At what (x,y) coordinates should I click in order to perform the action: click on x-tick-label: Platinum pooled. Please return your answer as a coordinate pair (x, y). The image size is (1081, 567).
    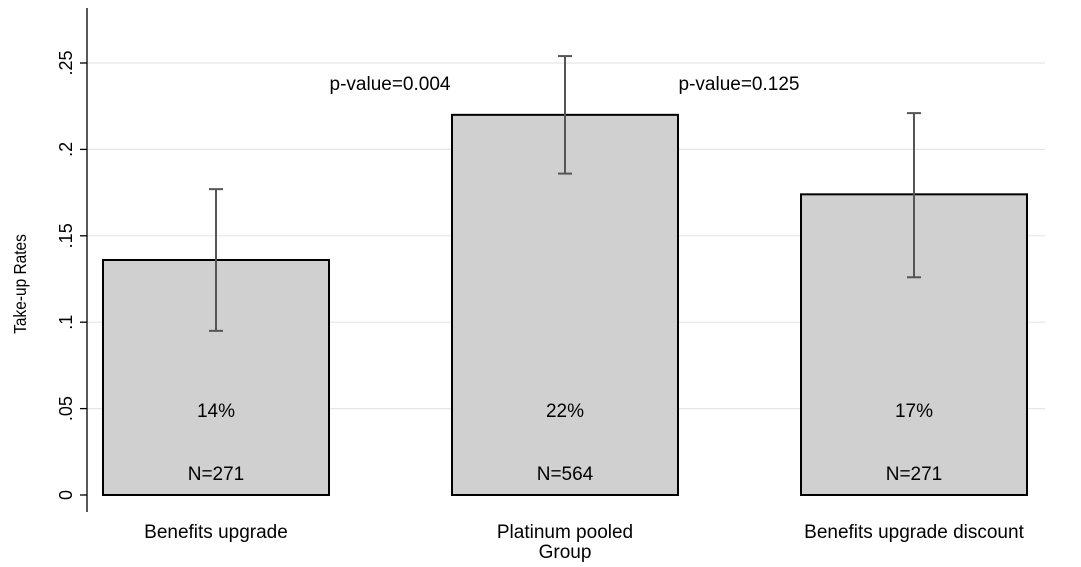
    Looking at the image, I should click on (565, 532).